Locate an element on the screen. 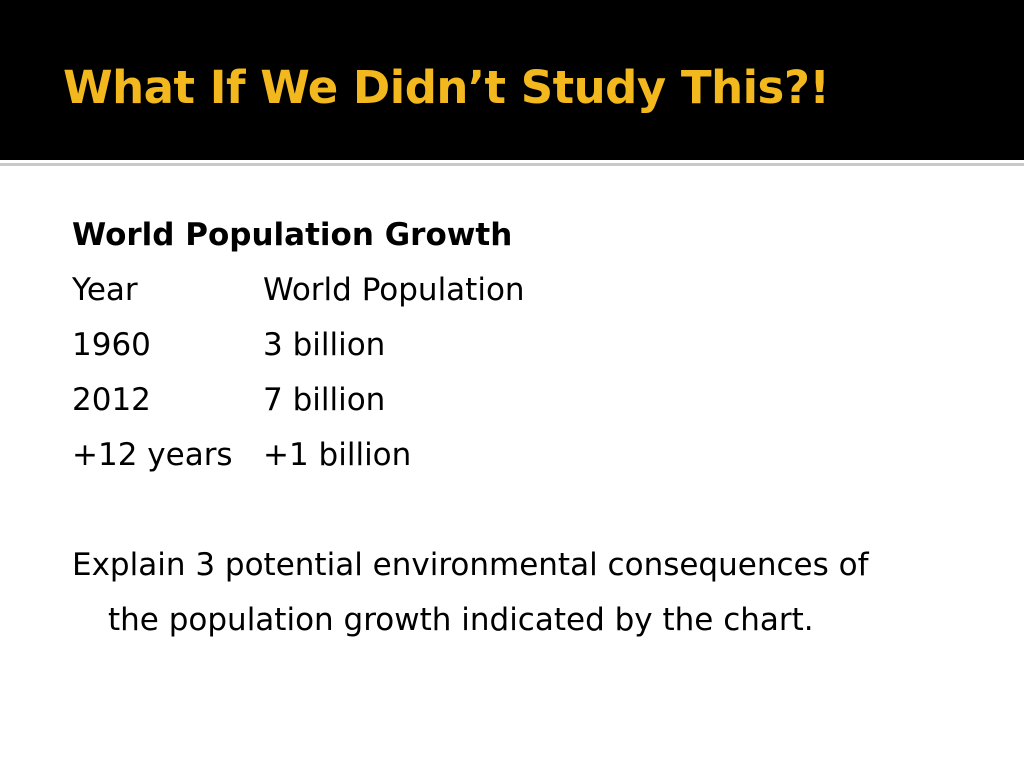 The image size is (1024, 768). column-header-year: Year is located at coordinates (105, 290).